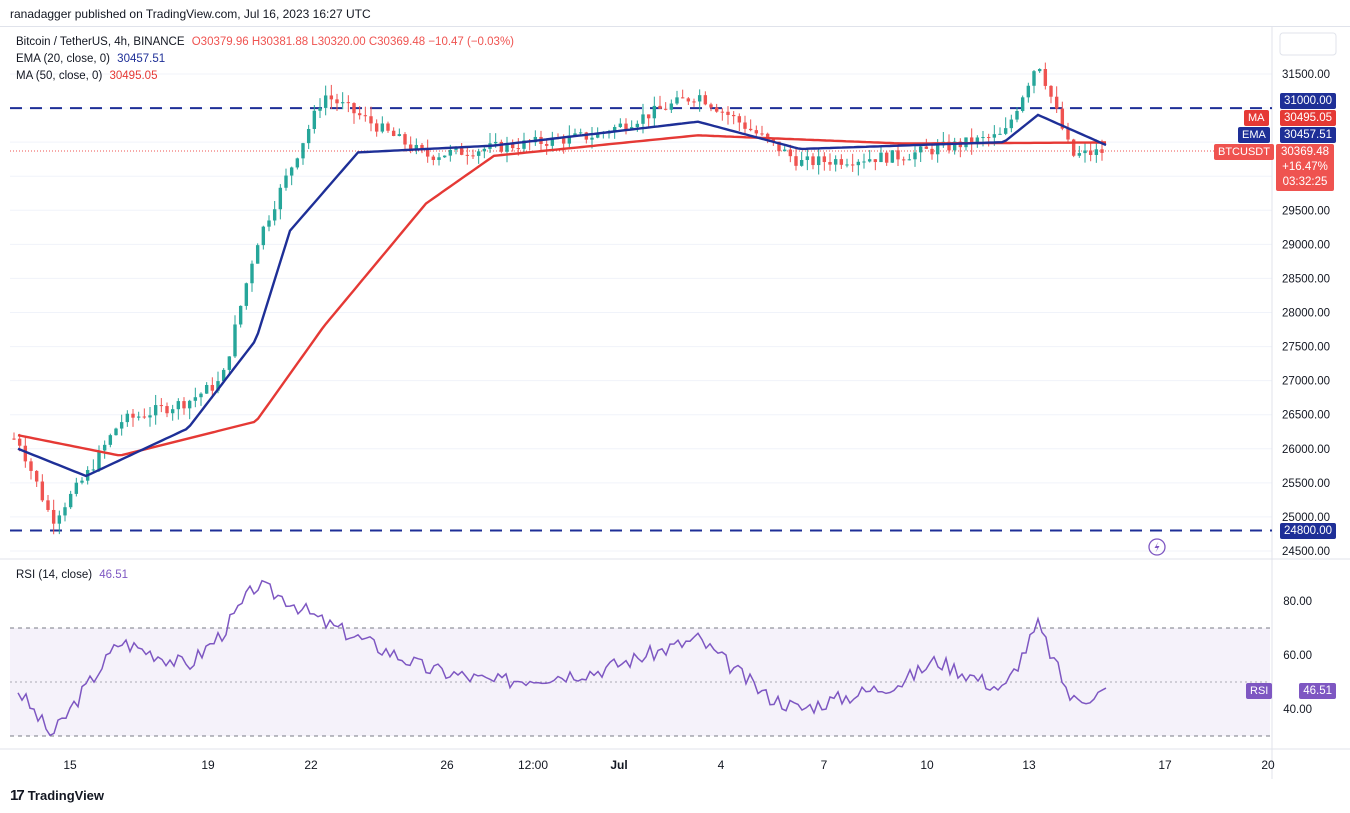  I want to click on legend-ema-row: EMA (20, close, 0) 30457.51, so click(92, 59).